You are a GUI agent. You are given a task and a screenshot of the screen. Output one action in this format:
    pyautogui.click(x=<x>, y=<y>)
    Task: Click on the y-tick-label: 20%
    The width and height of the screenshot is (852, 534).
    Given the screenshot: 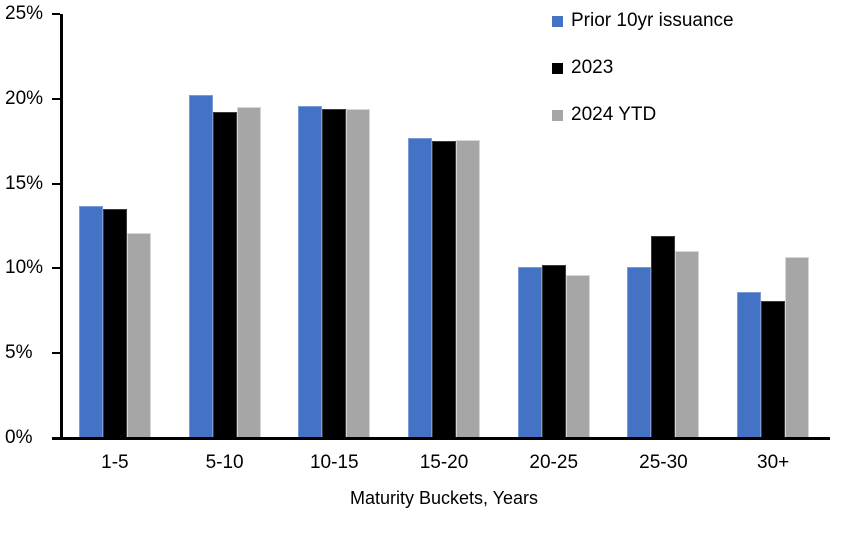 What is the action you would take?
    pyautogui.click(x=24, y=98)
    